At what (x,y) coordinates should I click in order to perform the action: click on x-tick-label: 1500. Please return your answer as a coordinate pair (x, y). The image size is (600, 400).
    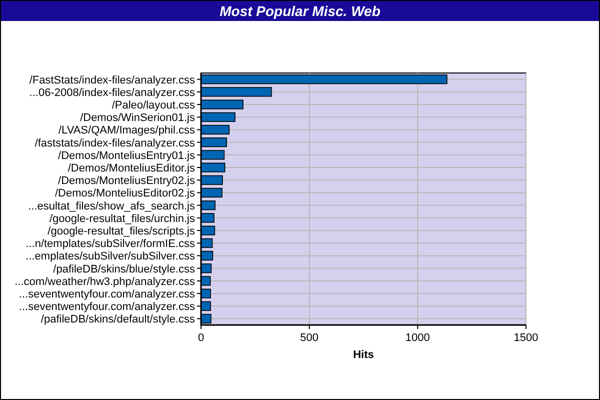
    Looking at the image, I should click on (526, 338).